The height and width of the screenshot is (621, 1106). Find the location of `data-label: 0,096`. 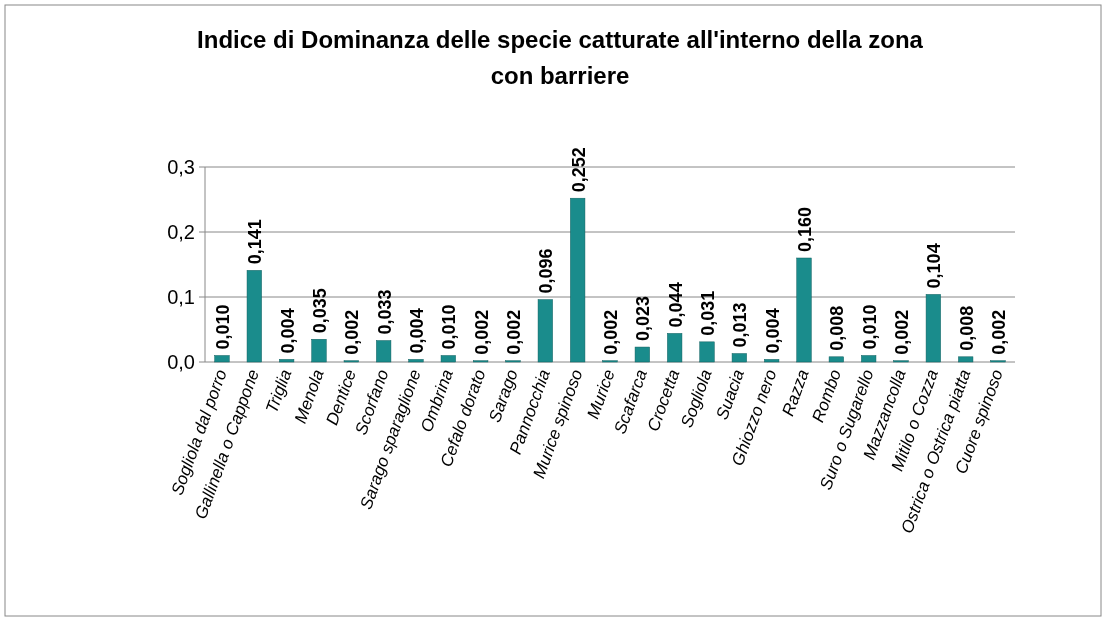

data-label: 0,096 is located at coordinates (546, 271).